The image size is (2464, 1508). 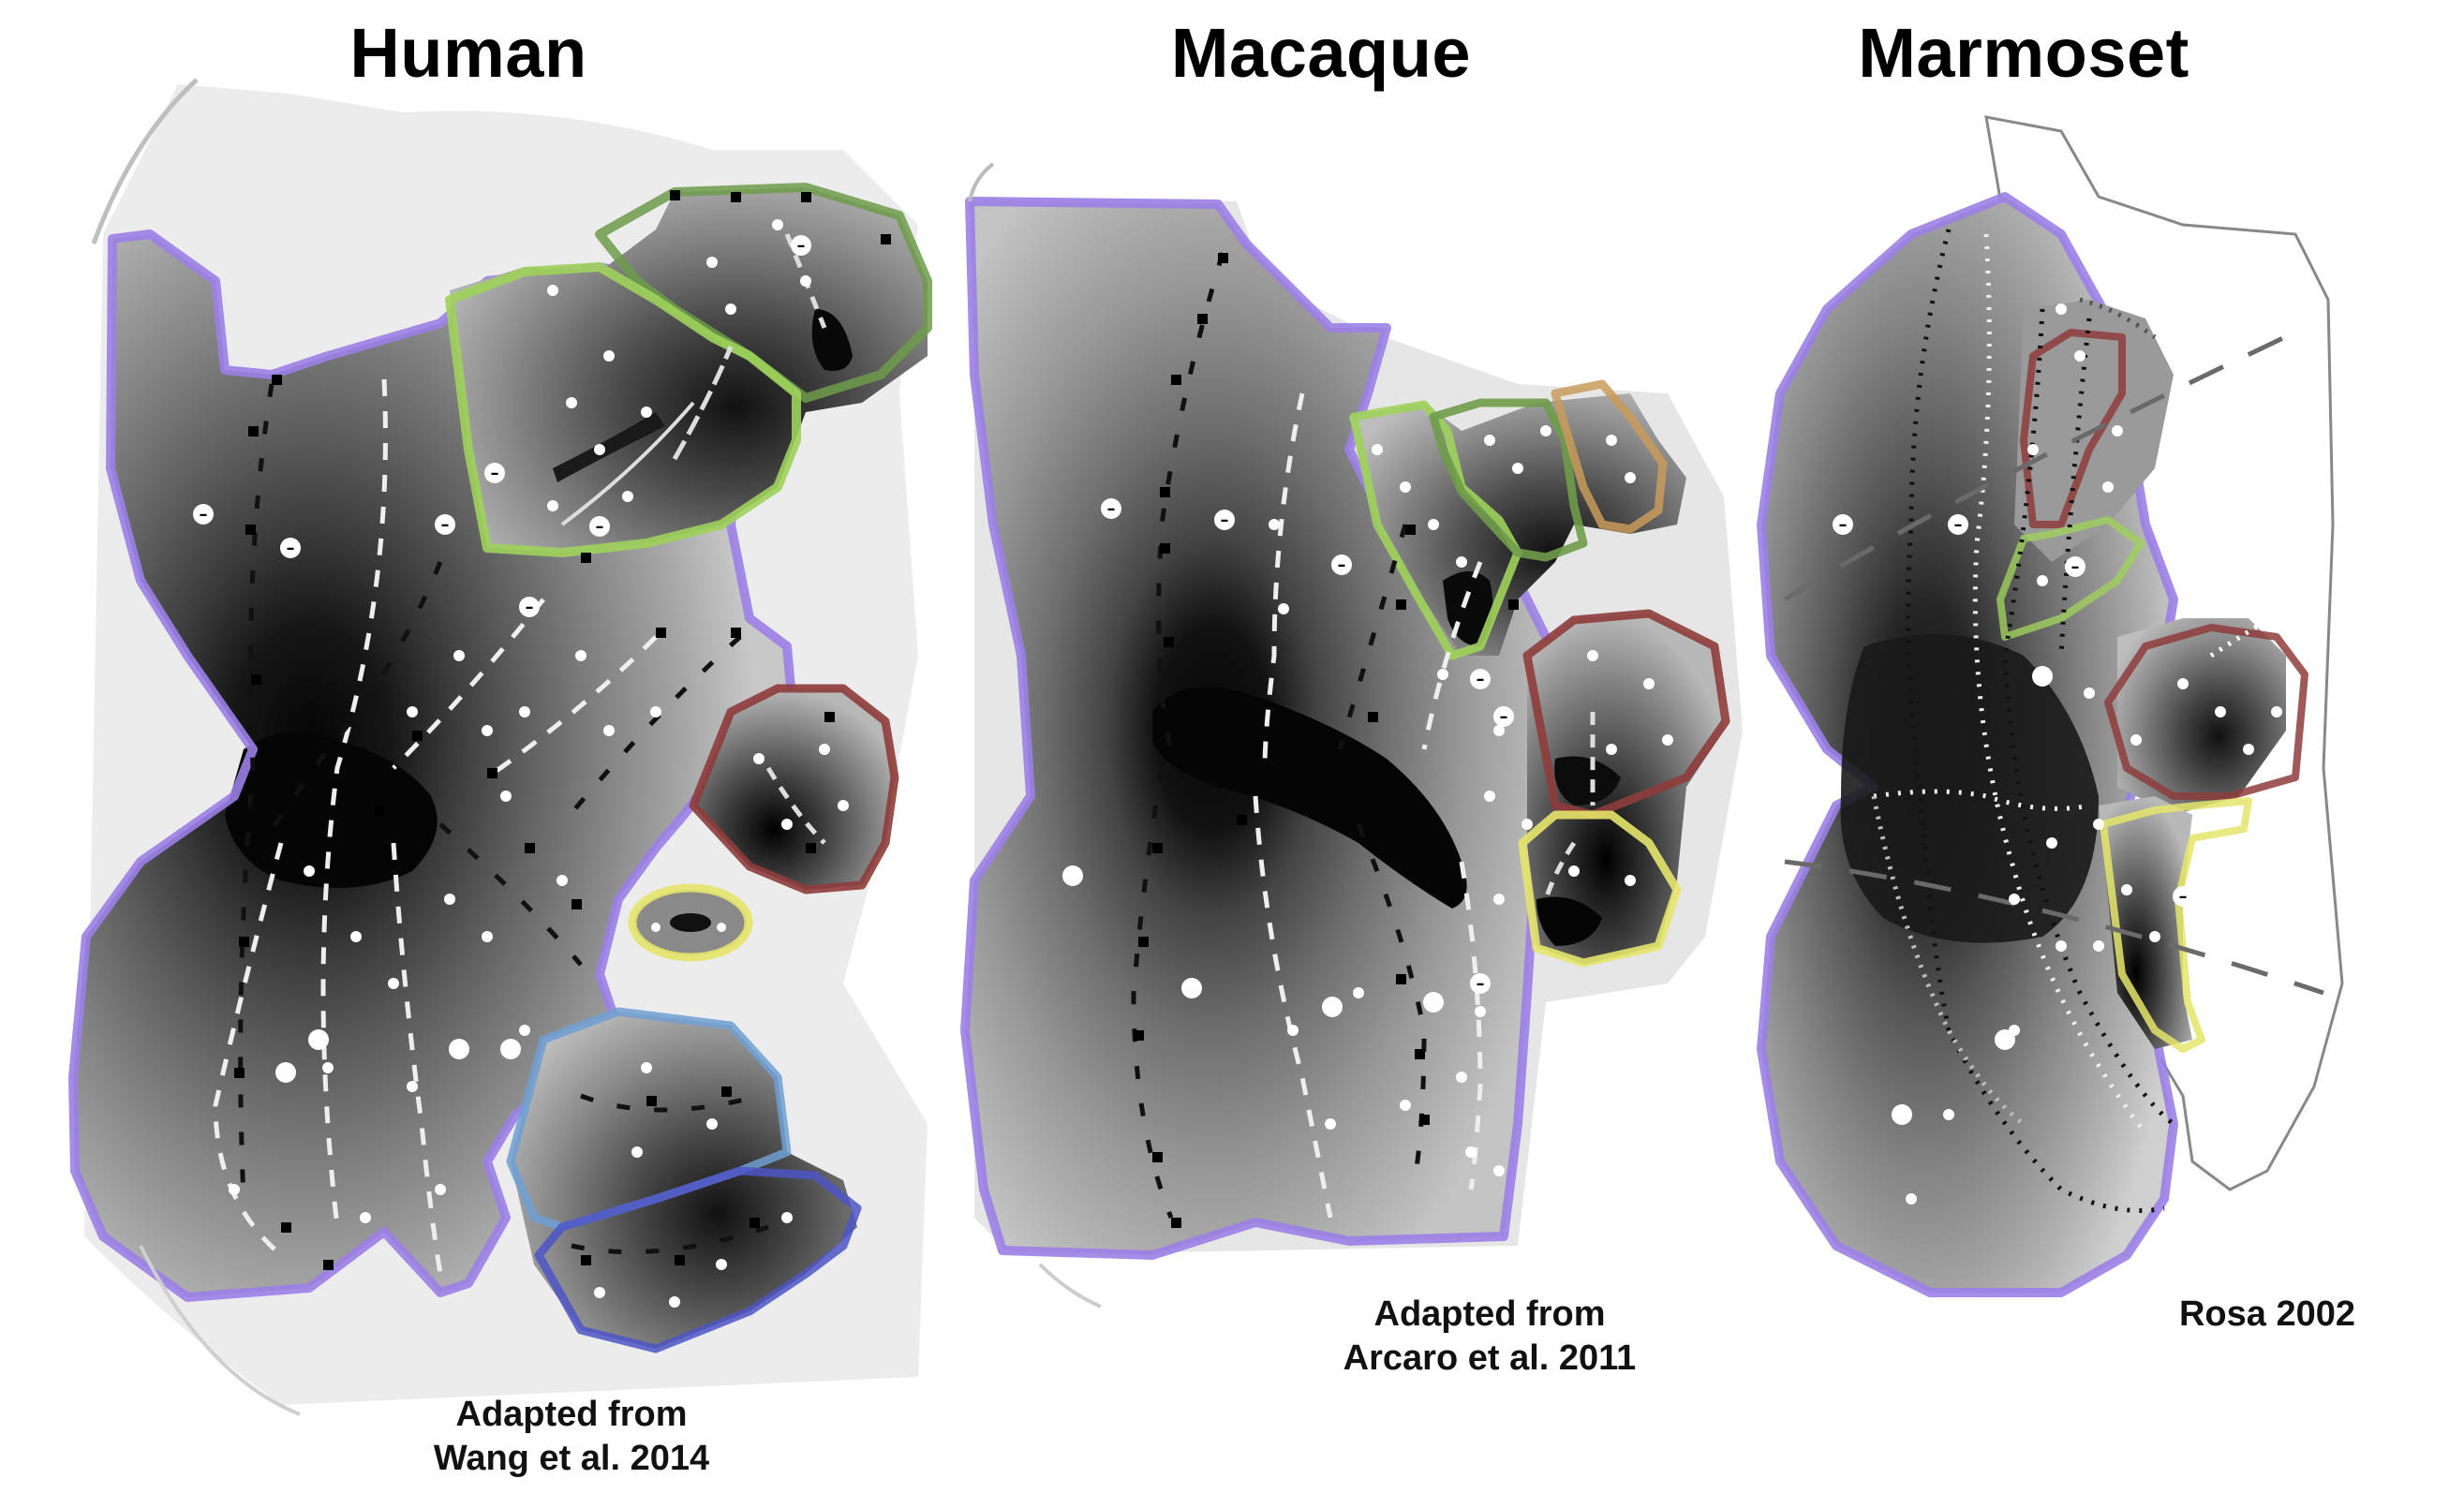 What do you see at coordinates (2024, 53) in the screenshot?
I see `panel-title-marmoset: Marmoset` at bounding box center [2024, 53].